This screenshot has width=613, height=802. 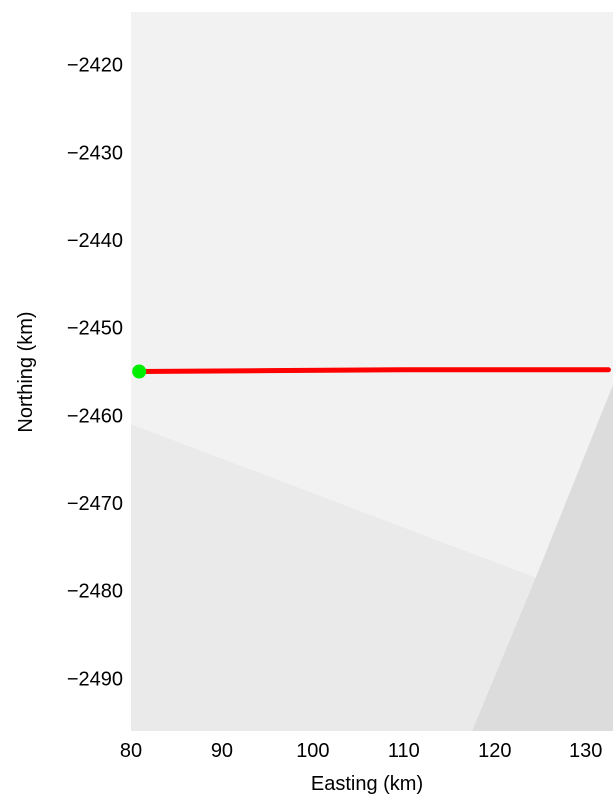 I want to click on track-line, so click(x=373, y=370).